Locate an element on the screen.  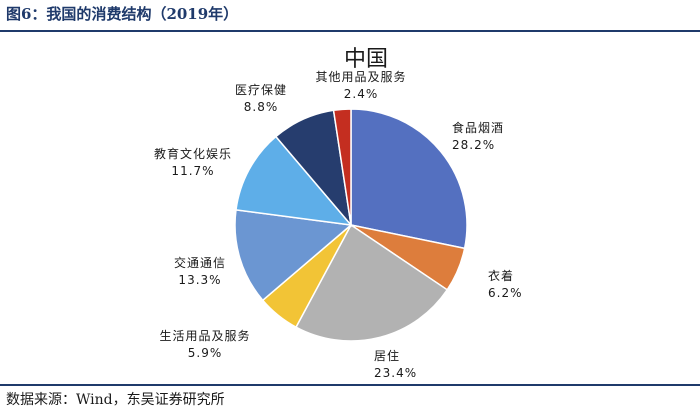
slice-percent: 13.3% is located at coordinates (200, 280).